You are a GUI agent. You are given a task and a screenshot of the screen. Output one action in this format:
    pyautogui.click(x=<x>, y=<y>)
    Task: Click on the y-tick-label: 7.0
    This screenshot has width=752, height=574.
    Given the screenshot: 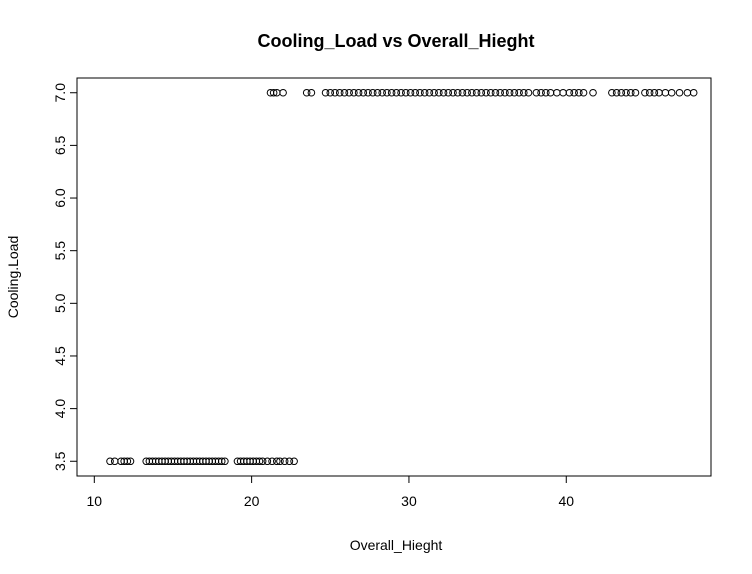 What is the action you would take?
    pyautogui.click(x=60, y=93)
    